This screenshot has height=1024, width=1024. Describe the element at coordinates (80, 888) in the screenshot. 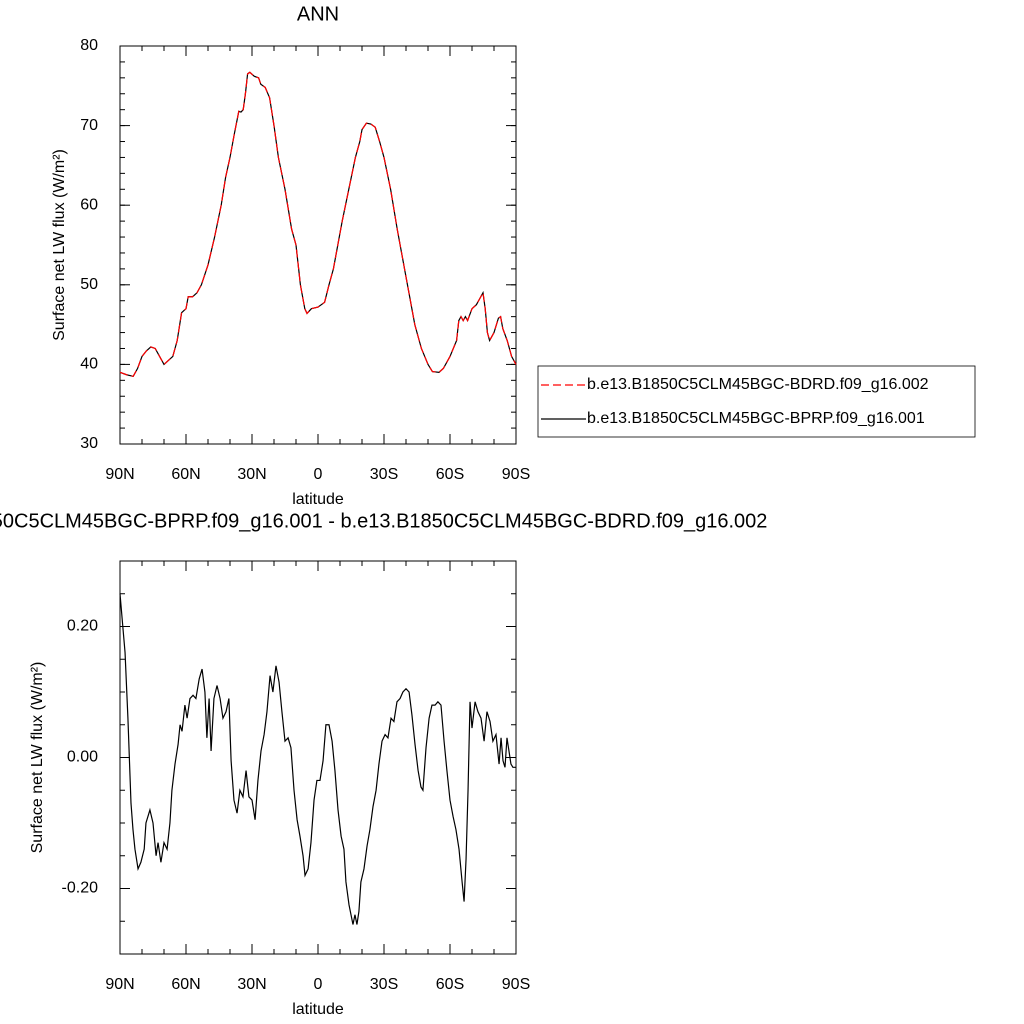

I see `y-tick-label: -0.20` at that location.